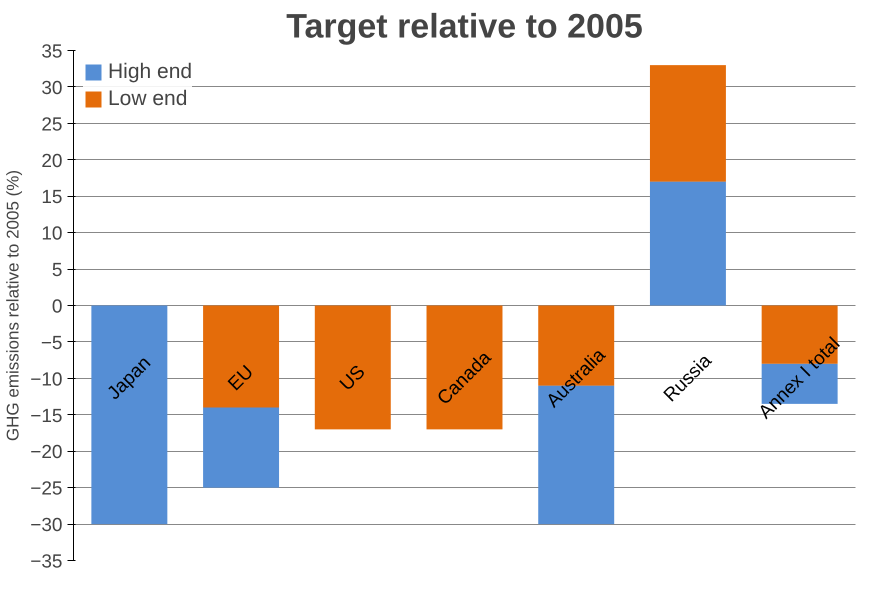 This screenshot has height=592, width=870. What do you see at coordinates (46, 416) in the screenshot?
I see `y-tick-label: −15` at bounding box center [46, 416].